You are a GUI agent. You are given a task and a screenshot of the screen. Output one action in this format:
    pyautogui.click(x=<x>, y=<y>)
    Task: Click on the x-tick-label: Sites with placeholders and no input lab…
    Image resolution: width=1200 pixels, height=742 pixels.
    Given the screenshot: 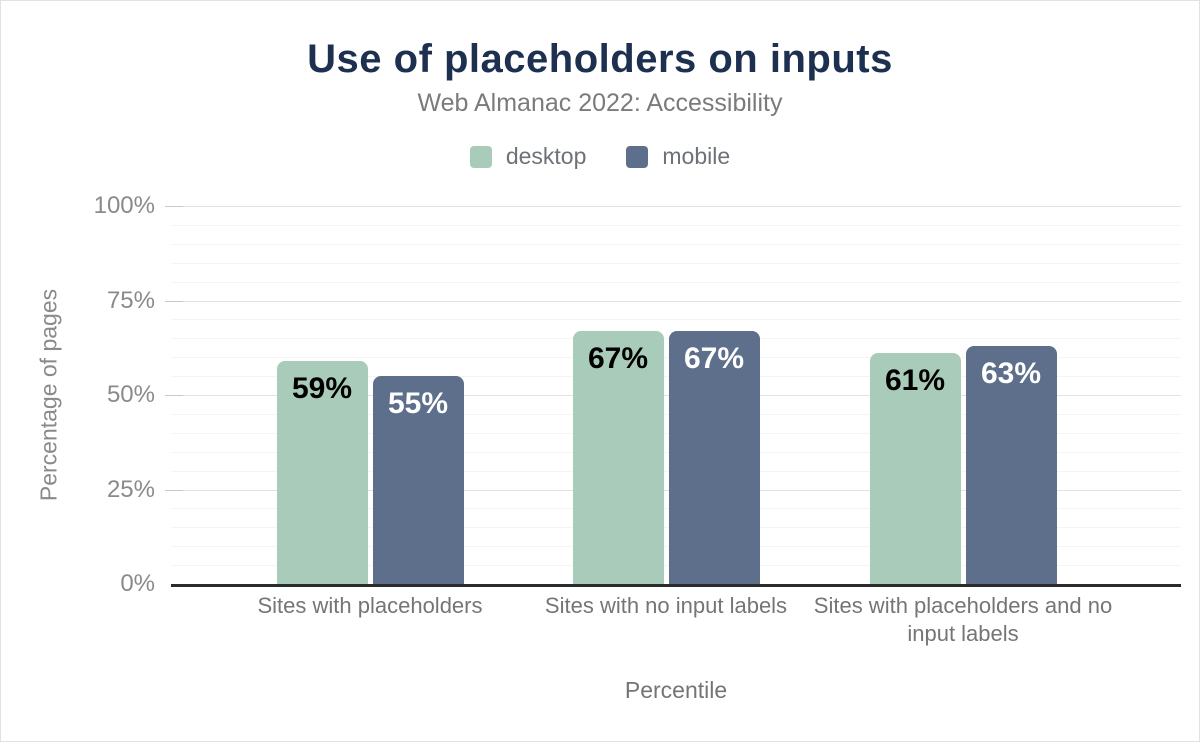 What is the action you would take?
    pyautogui.click(x=963, y=619)
    